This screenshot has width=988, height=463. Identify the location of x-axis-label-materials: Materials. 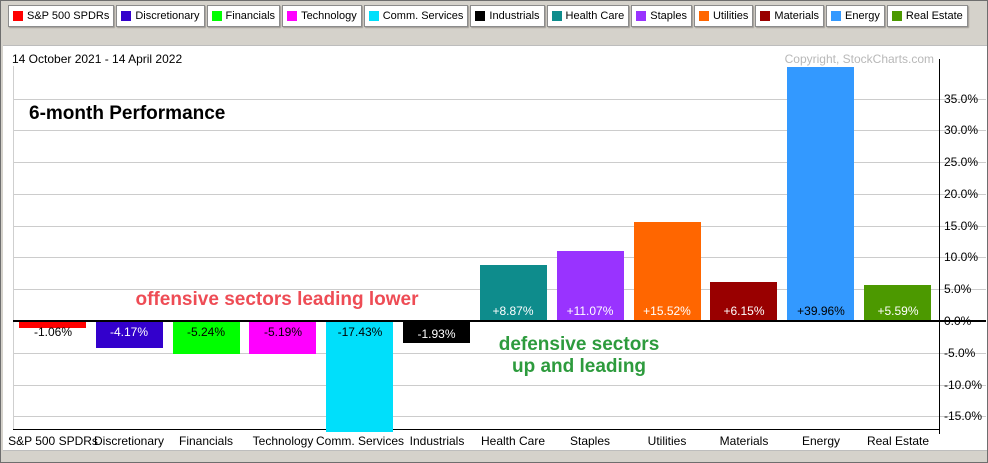
(744, 441).